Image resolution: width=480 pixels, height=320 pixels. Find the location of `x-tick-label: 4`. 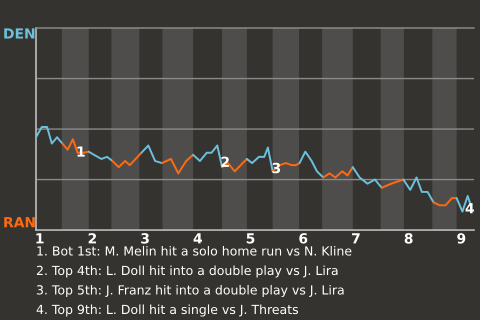

x-tick-label: 4 is located at coordinates (198, 238).